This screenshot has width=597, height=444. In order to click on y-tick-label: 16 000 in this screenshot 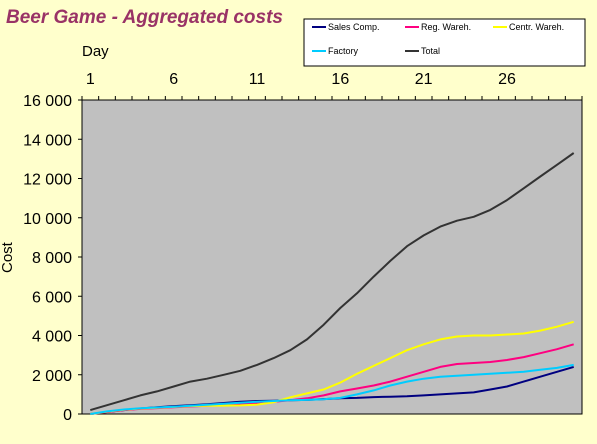, I will do `click(47, 101)`.